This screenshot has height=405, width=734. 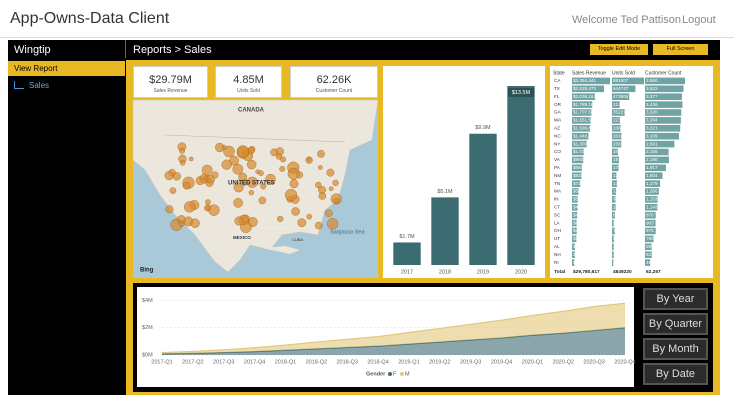 What do you see at coordinates (557, 128) in the screenshot?
I see `table-cell: AZ` at bounding box center [557, 128].